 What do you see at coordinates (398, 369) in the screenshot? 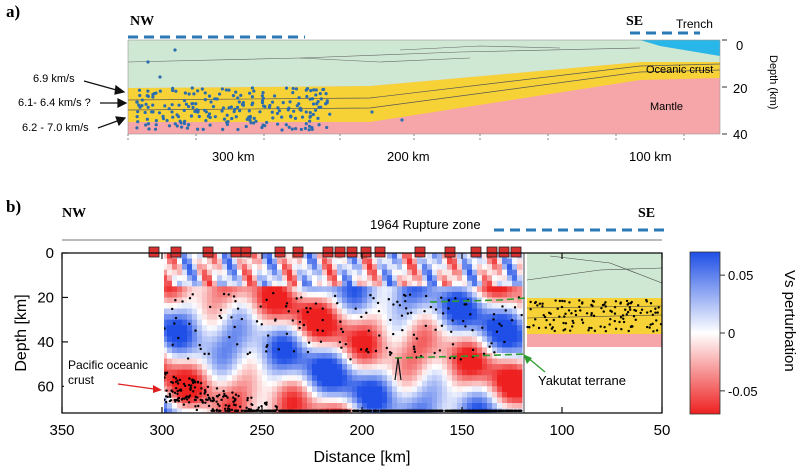
I see `black-arrow-marker` at bounding box center [398, 369].